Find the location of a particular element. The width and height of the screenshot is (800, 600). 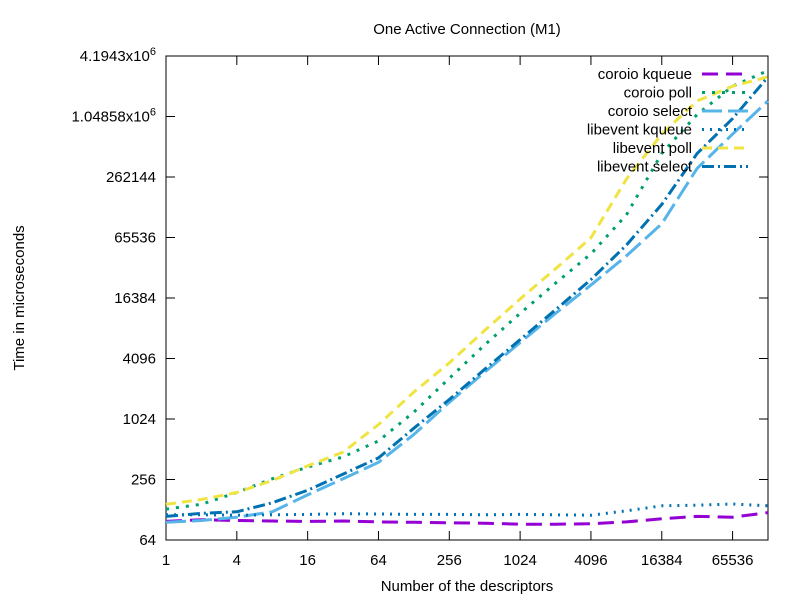

legend-label-libevent-poll: libevent poll is located at coordinates (652, 148).